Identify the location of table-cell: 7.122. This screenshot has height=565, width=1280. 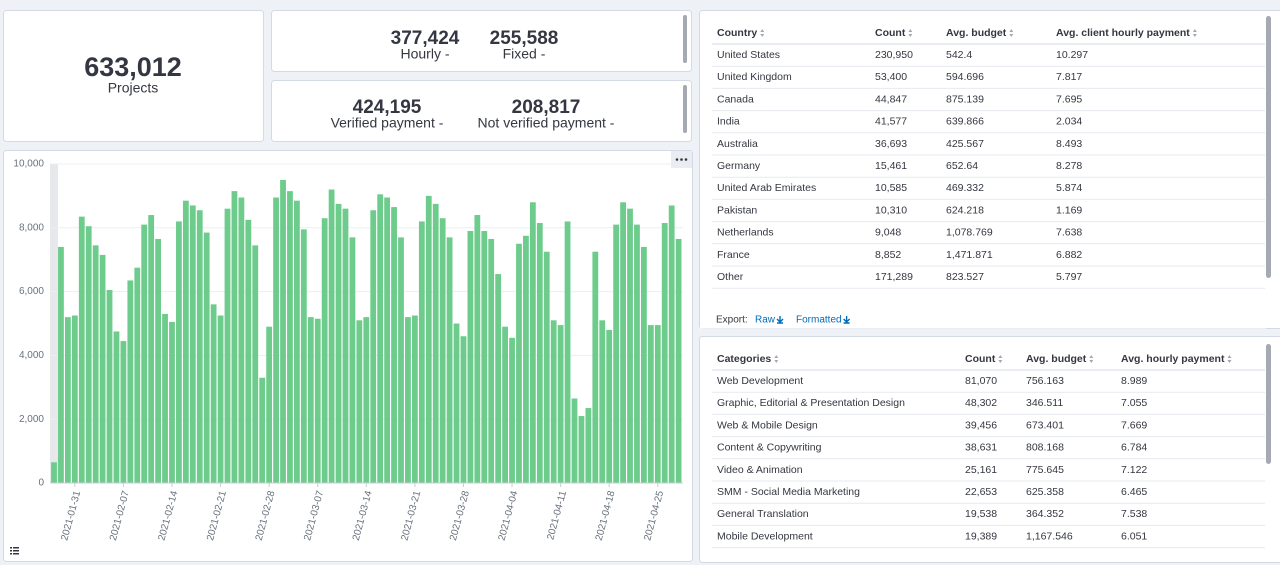
(1134, 470).